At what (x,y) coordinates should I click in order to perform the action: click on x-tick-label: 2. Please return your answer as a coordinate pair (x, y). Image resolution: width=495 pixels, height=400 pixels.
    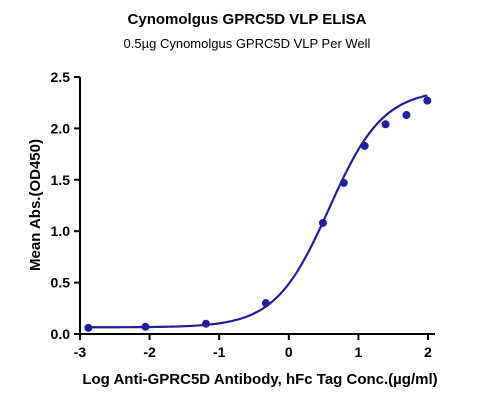
    Looking at the image, I should click on (428, 352).